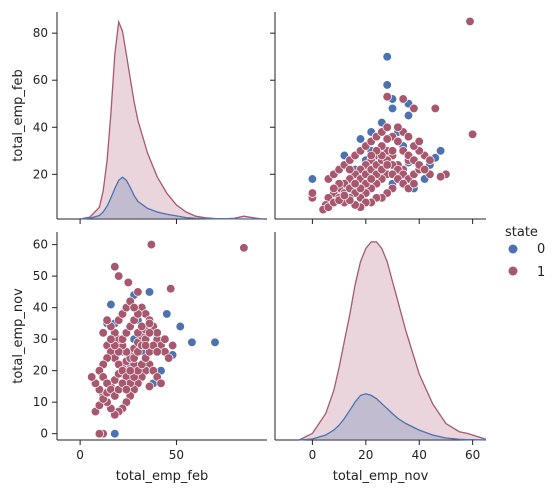 Image resolution: width=557 pixels, height=500 pixels. What do you see at coordinates (521, 232) in the screenshot?
I see `legend-title: state` at bounding box center [521, 232].